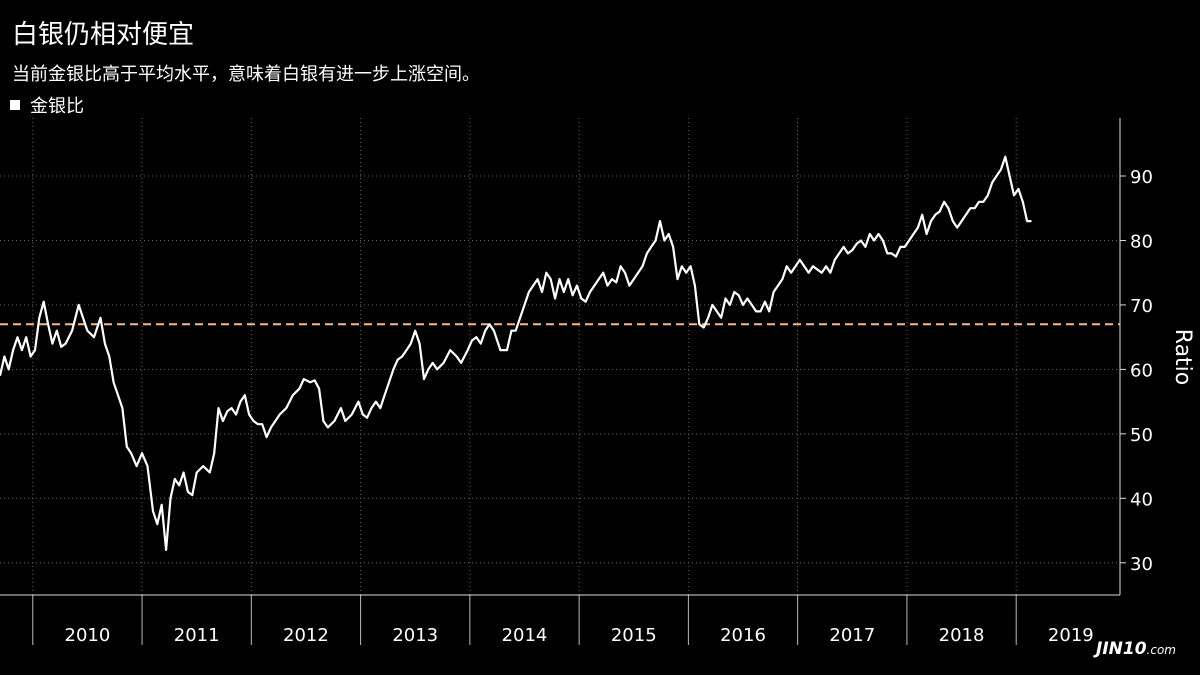 The width and height of the screenshot is (1200, 675). I want to click on x-tick-label: 2019, so click(1071, 635).